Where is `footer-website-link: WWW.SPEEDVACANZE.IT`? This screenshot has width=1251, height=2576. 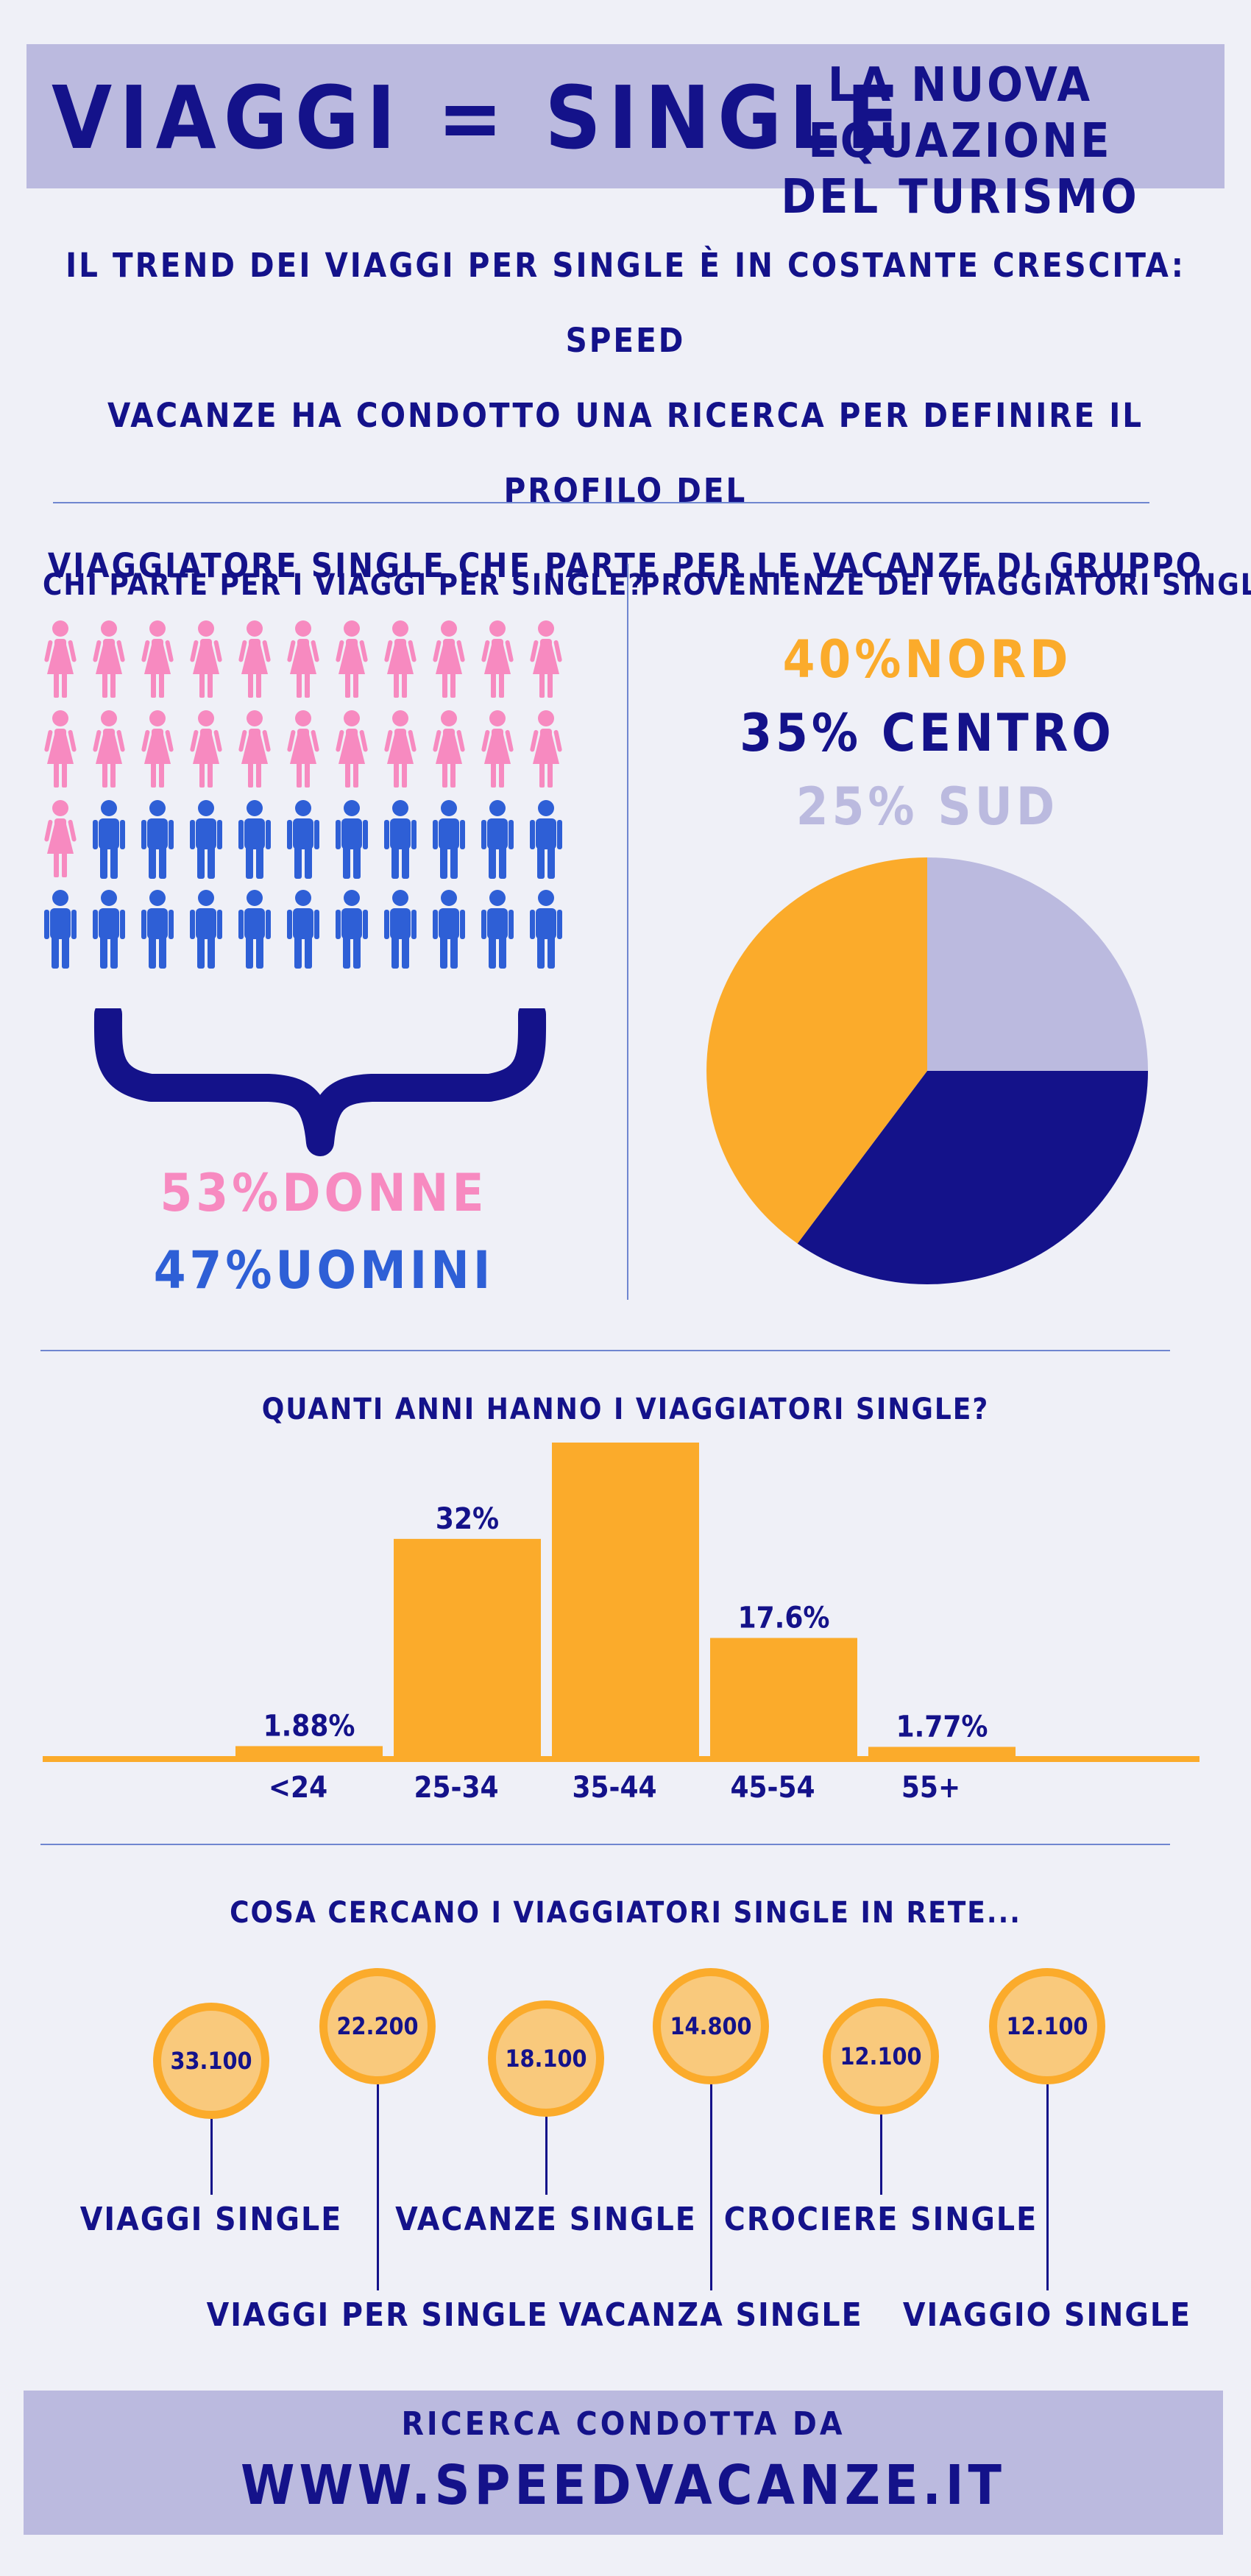 footer-website-link: WWW.SPEEDVACANZE.IT is located at coordinates (623, 2485).